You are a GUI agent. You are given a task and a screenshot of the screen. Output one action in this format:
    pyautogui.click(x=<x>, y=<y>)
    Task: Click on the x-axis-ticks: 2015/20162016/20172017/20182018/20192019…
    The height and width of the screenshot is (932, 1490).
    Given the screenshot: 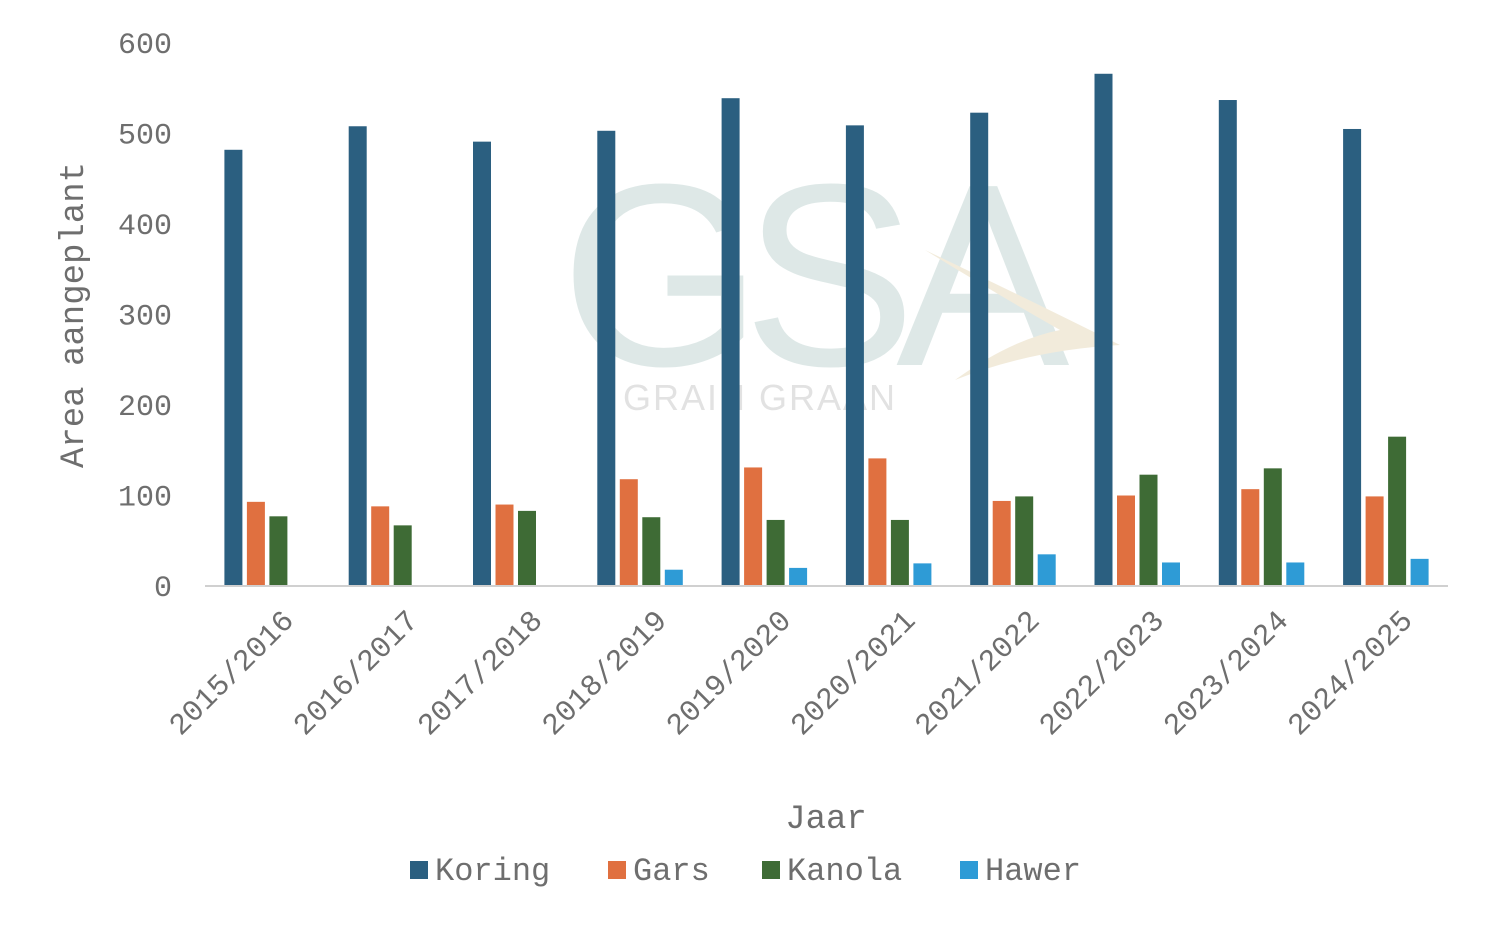 What is the action you would take?
    pyautogui.click(x=792, y=674)
    